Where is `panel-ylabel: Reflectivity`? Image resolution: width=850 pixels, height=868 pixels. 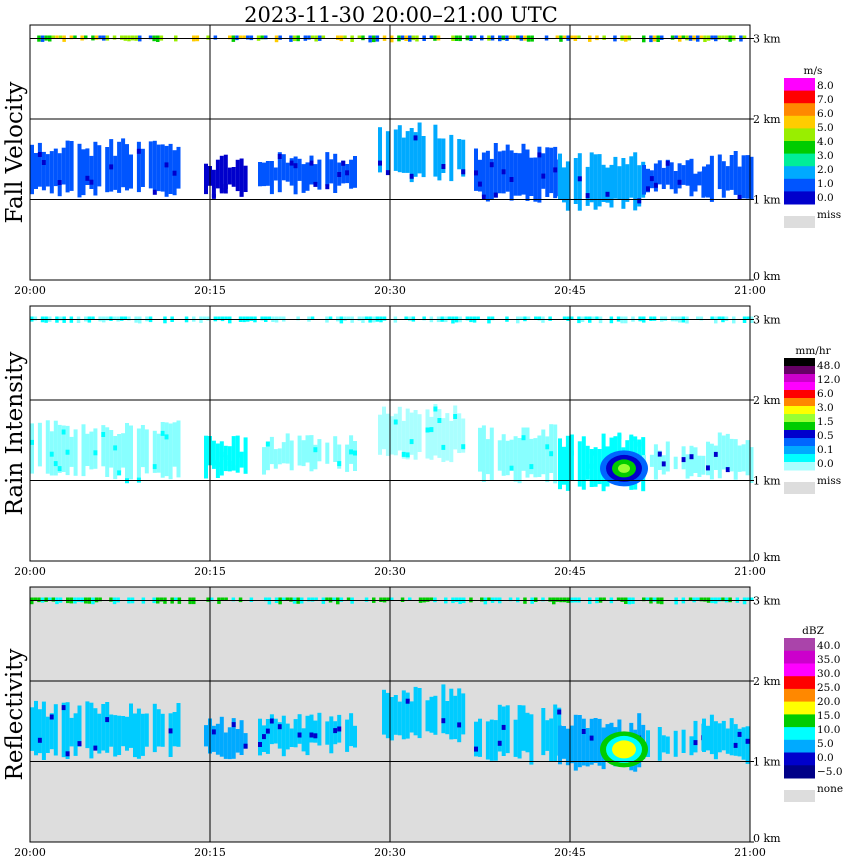 panel-ylabel: Reflectivity is located at coordinates (15, 715).